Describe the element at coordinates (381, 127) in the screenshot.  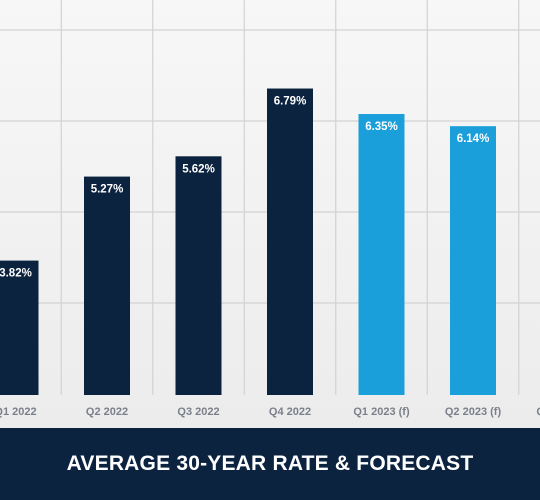
I see `data-label-4: 6.35%` at that location.